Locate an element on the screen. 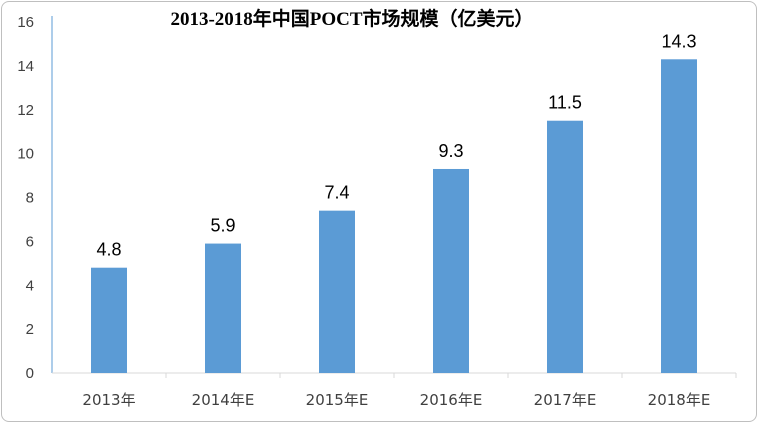 This screenshot has height=424, width=759. data-label: 14.3 is located at coordinates (678, 41).